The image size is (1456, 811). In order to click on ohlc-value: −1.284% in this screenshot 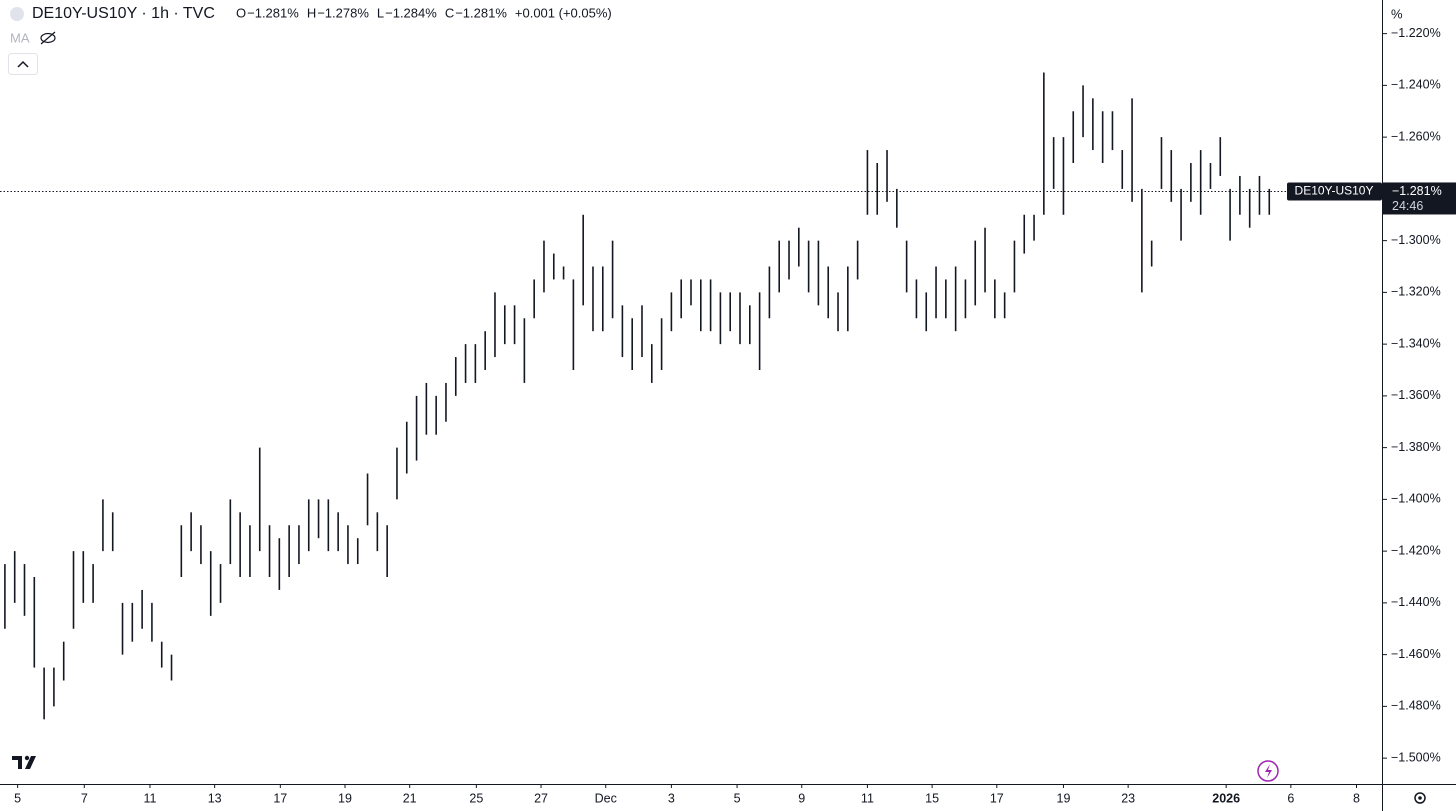, I will do `click(411, 12)`.